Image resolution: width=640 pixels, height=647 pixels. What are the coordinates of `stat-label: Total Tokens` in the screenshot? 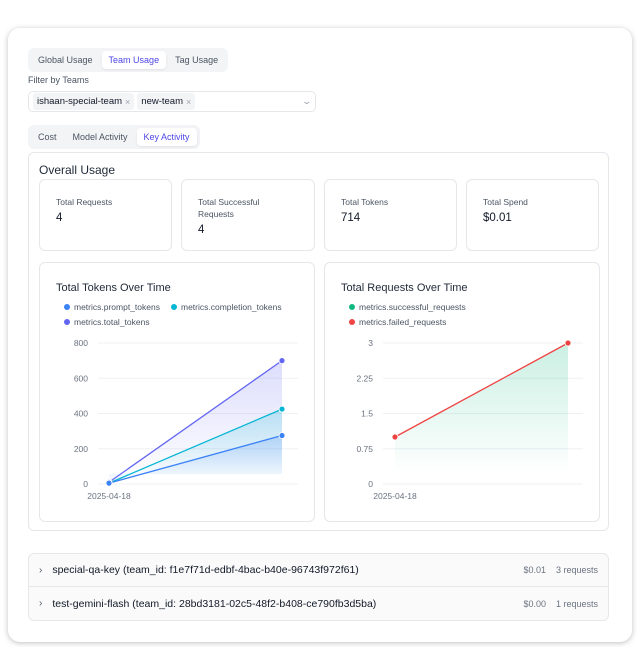 It's located at (365, 202).